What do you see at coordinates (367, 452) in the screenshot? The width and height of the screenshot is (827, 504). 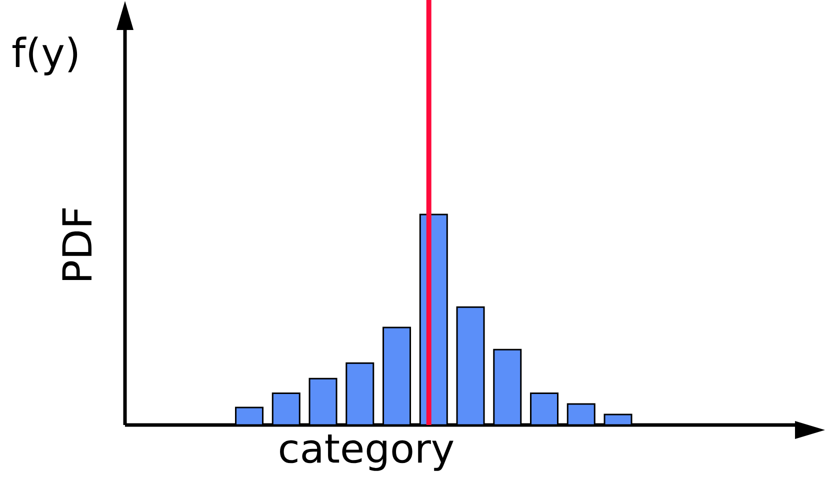 I see `x-axis-title: category` at bounding box center [367, 452].